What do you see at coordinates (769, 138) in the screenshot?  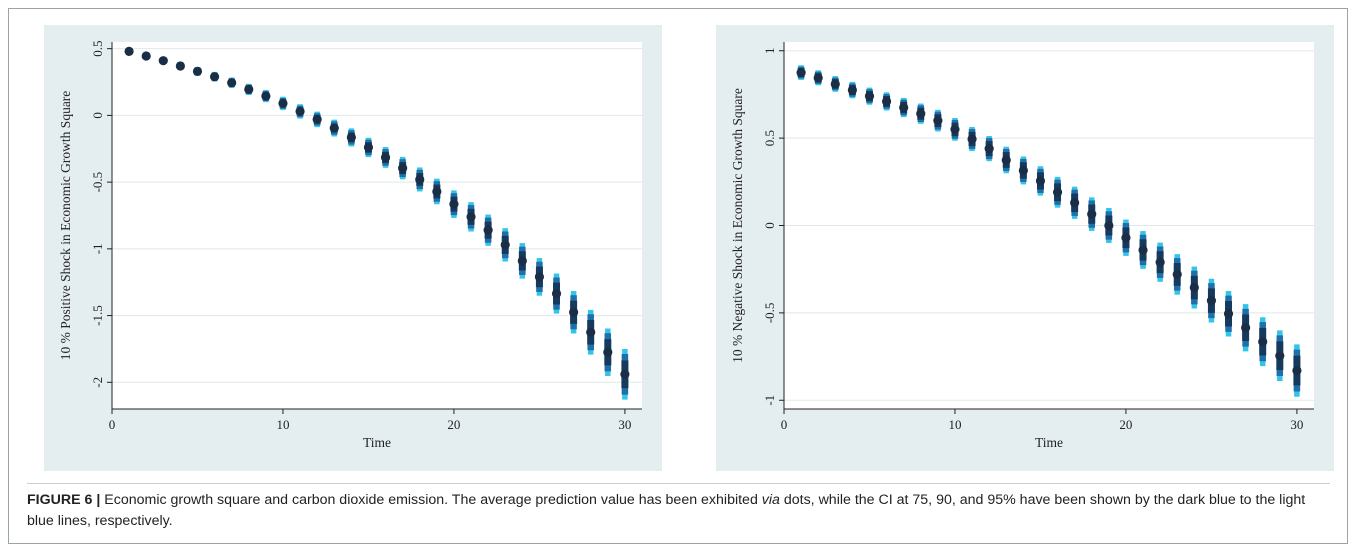 I see `y-tick-label-1: 0.5` at bounding box center [769, 138].